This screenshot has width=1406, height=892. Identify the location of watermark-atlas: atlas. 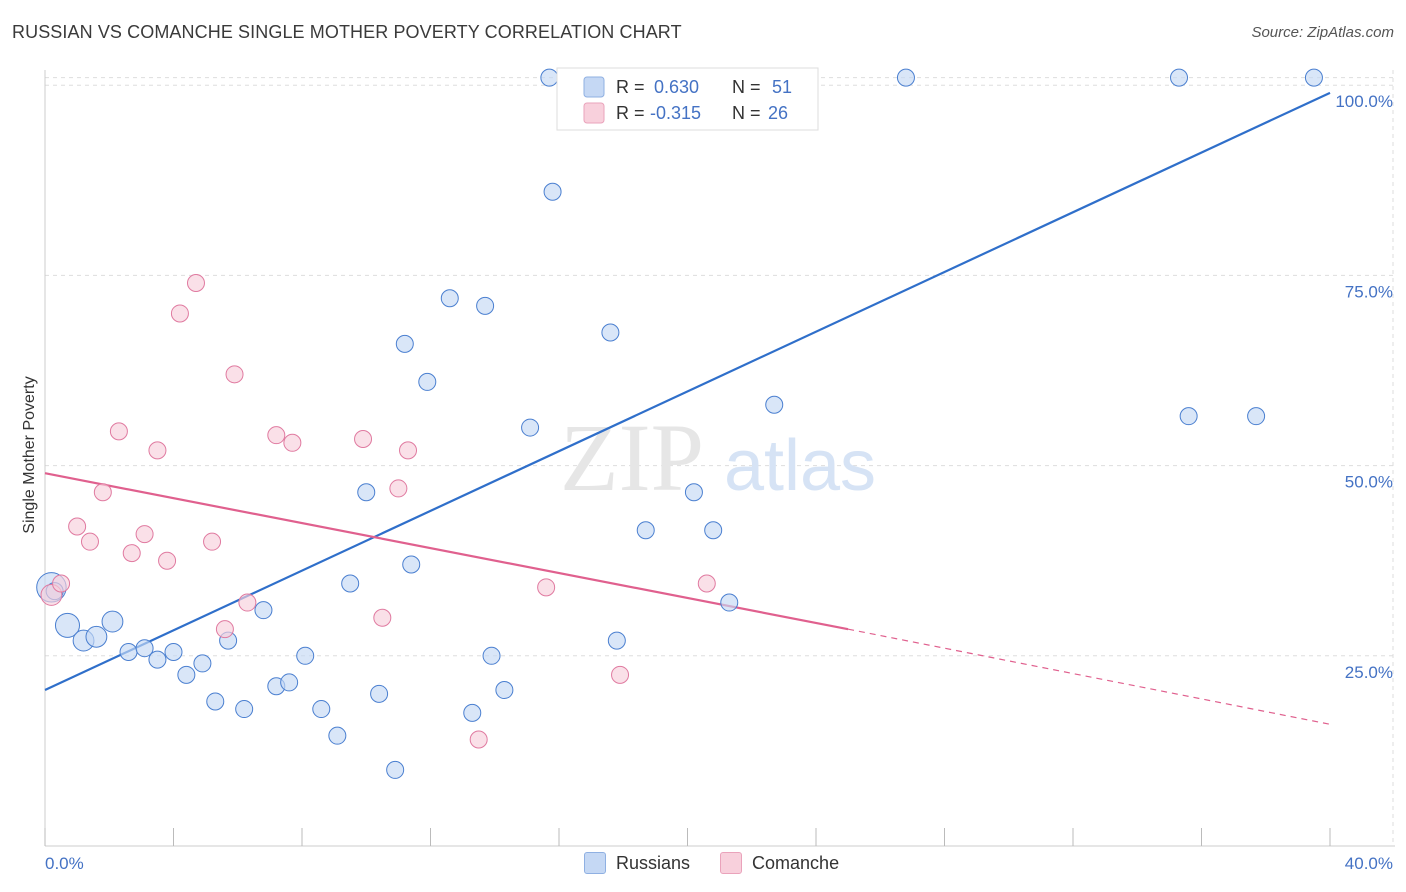
(800, 466).